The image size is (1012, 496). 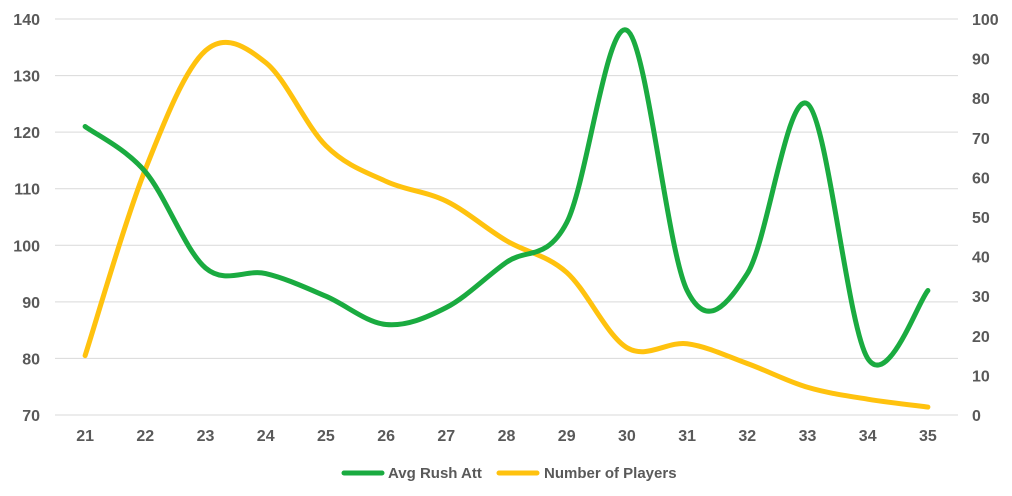 What do you see at coordinates (928, 436) in the screenshot?
I see `x-tick-label: 35` at bounding box center [928, 436].